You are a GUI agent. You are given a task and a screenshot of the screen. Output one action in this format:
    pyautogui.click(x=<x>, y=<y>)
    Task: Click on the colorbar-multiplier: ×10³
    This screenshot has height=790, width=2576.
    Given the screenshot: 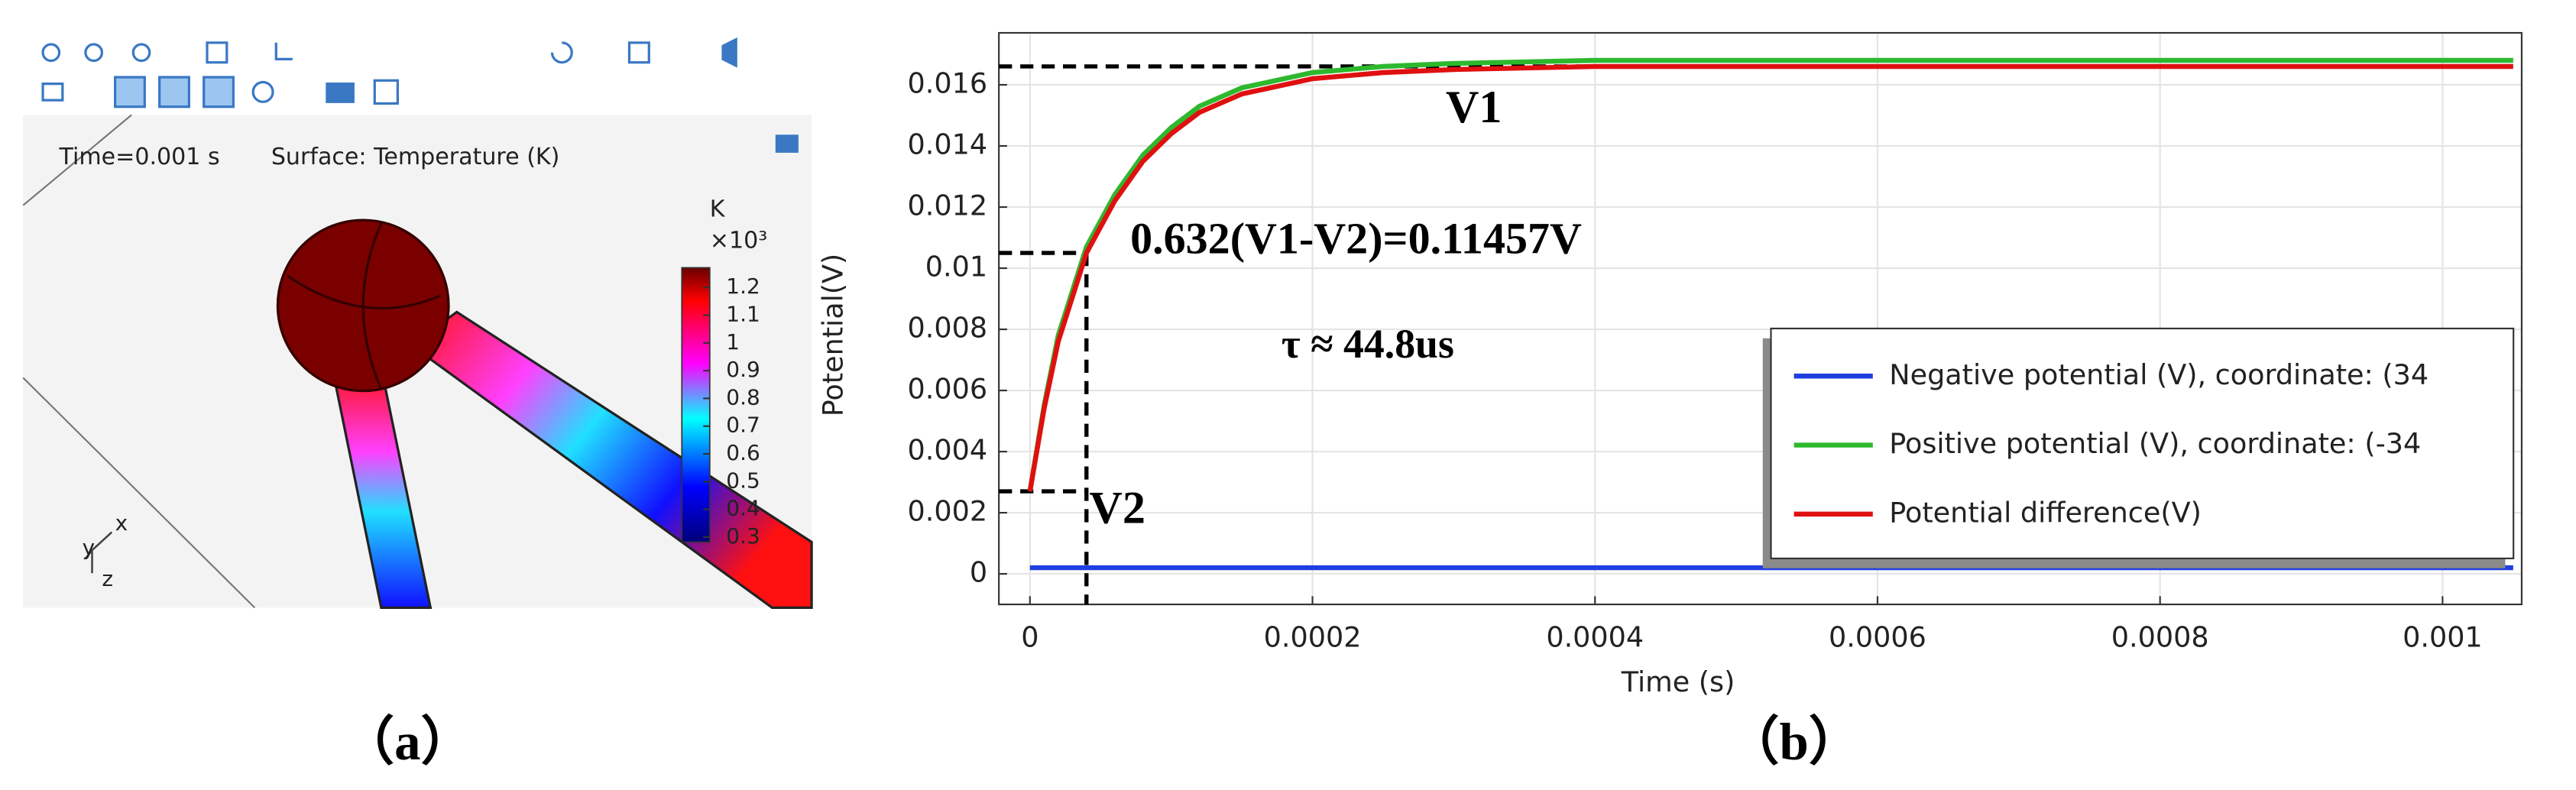 What is the action you would take?
    pyautogui.click(x=739, y=241)
    